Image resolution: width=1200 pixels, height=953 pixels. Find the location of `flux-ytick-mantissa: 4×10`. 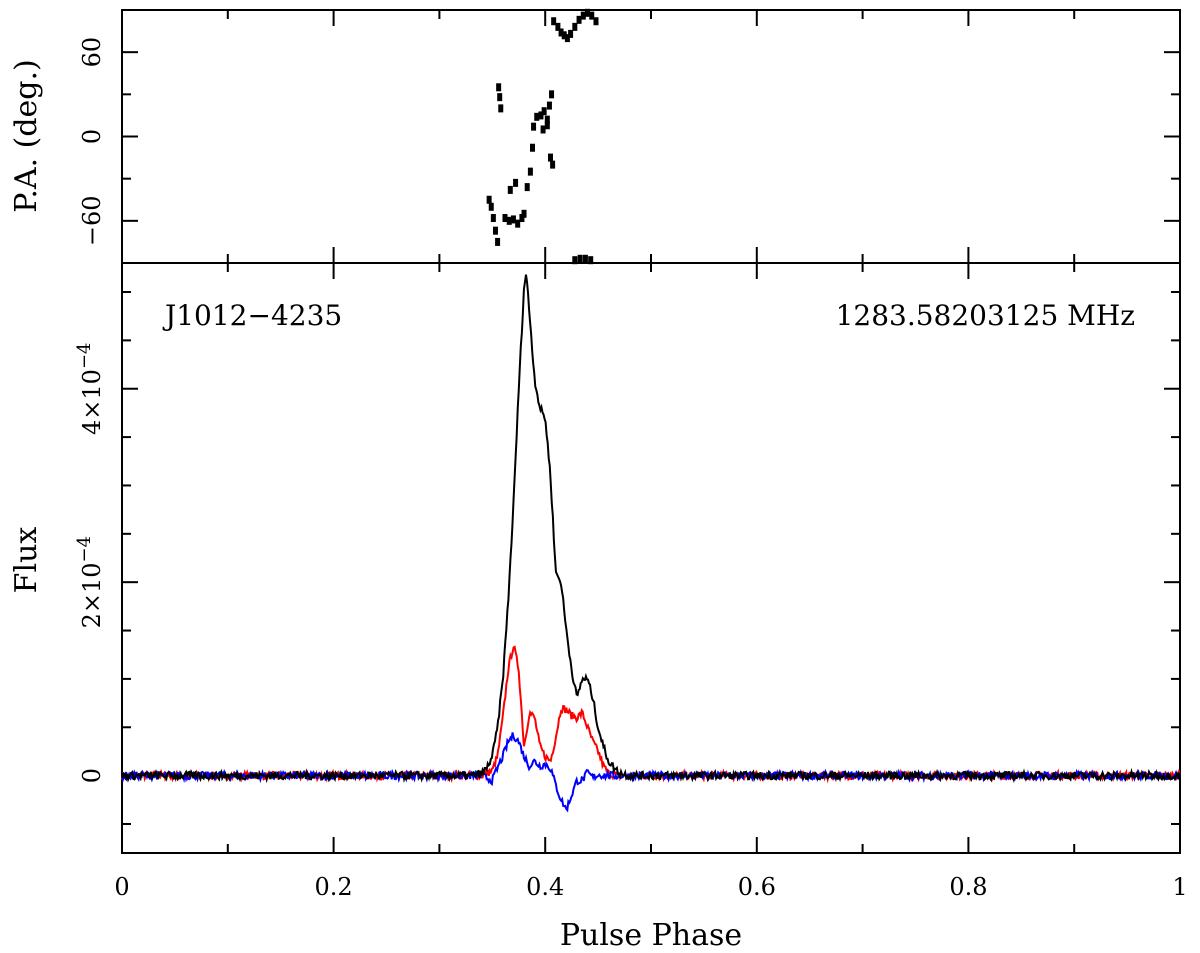

flux-ytick-mantissa: 4×10 is located at coordinates (92, 402).